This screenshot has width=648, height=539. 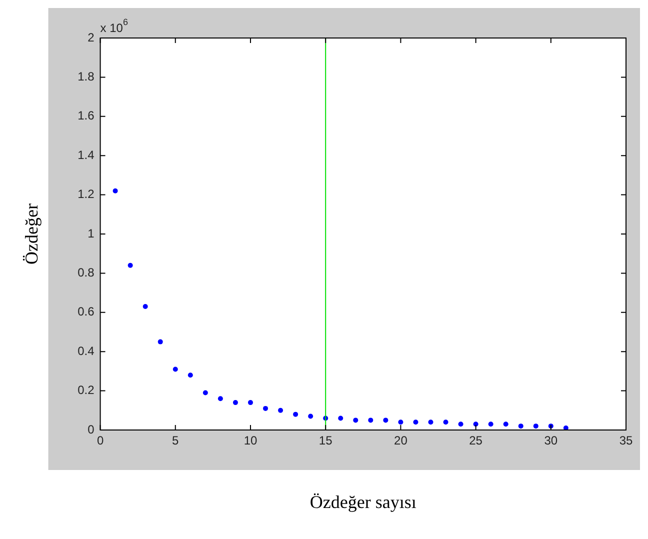 What do you see at coordinates (86, 155) in the screenshot?
I see `y-tick-label: 1.4` at bounding box center [86, 155].